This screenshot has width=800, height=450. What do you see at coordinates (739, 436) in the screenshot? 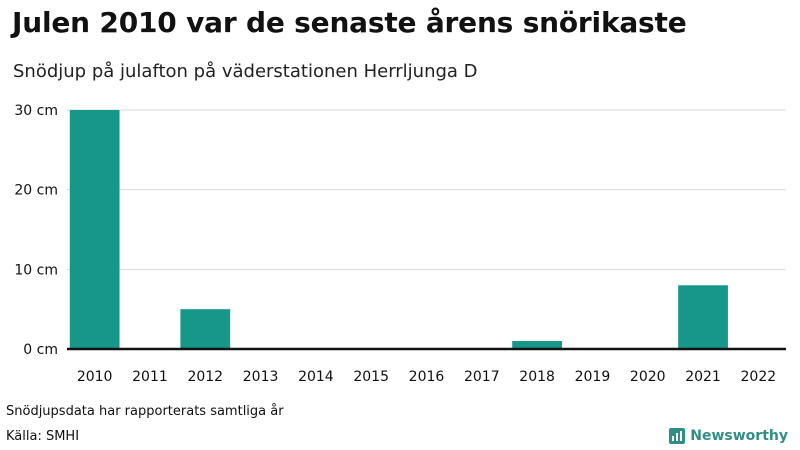
I see `brand-name: Newsworthy` at bounding box center [739, 436].